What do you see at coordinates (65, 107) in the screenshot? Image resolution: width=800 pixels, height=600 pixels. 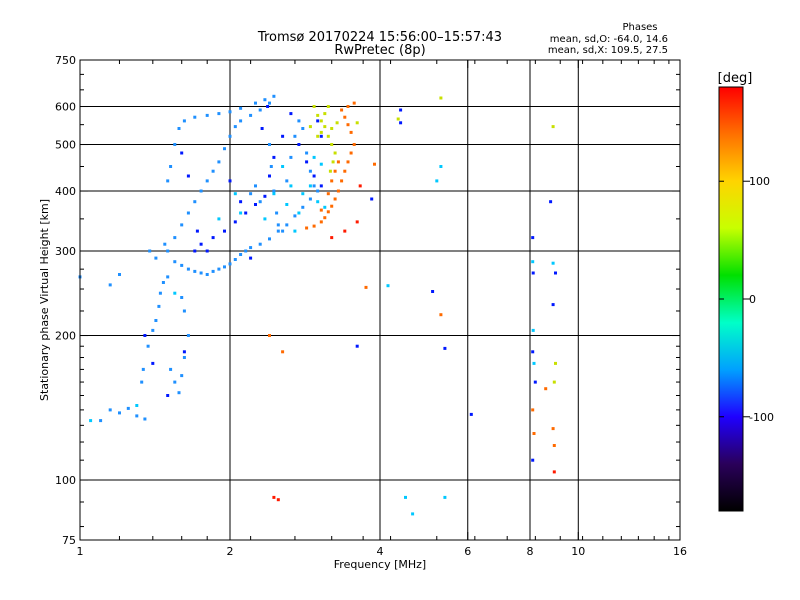 I see `y-tick-label: 600` at bounding box center [65, 107].